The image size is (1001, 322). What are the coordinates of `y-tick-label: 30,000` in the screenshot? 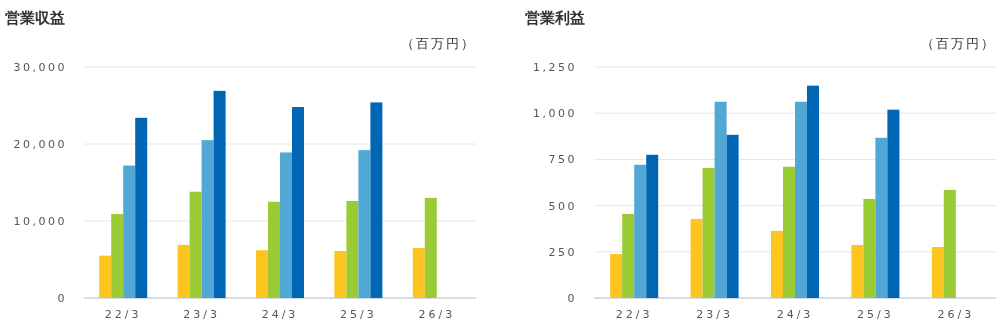 It's located at (40, 67).